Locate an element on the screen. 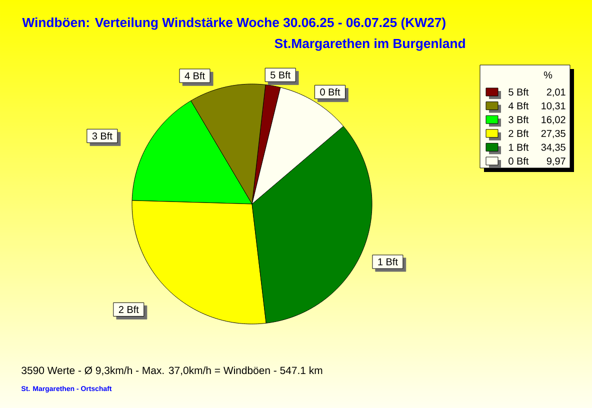 This screenshot has width=592, height=408. slice-label: 4 Bft is located at coordinates (194, 76).